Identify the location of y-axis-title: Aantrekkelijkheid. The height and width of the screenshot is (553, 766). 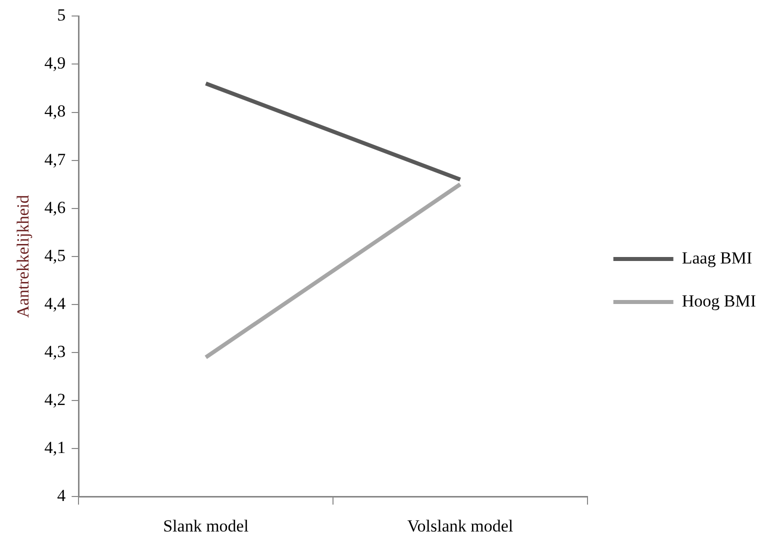
(23, 256).